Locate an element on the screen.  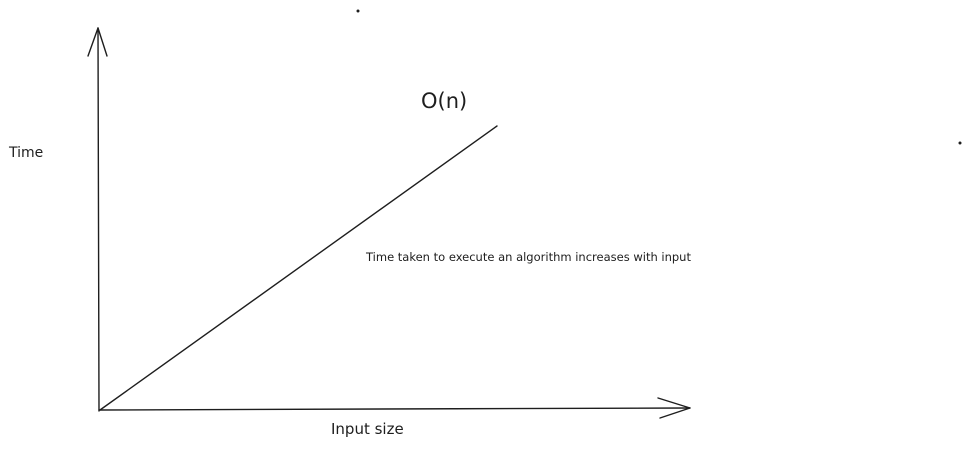
y-axis-label: Time is located at coordinates (26, 153).